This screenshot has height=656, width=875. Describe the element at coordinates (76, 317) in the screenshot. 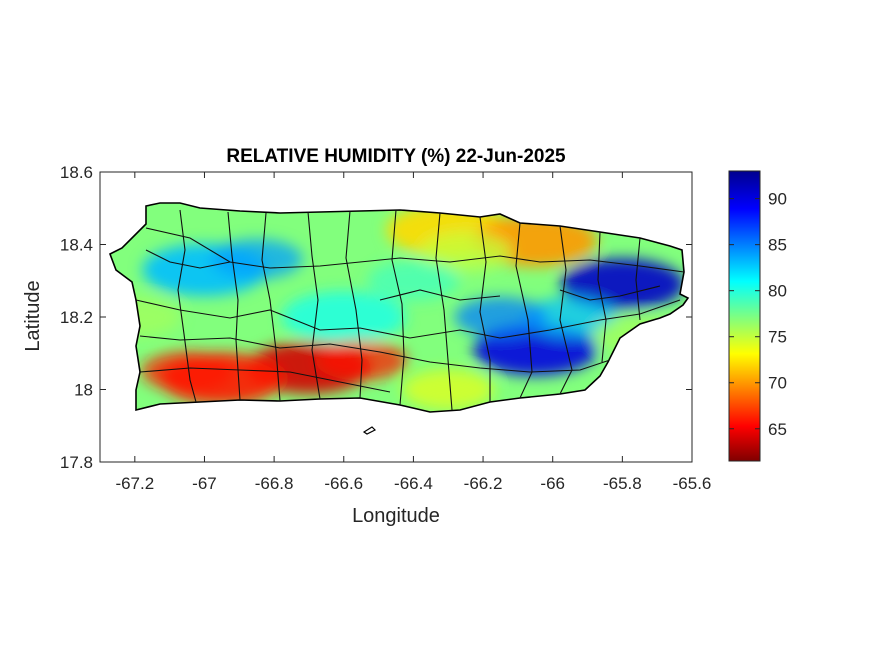

I see `y-tick-label: 18.2` at that location.